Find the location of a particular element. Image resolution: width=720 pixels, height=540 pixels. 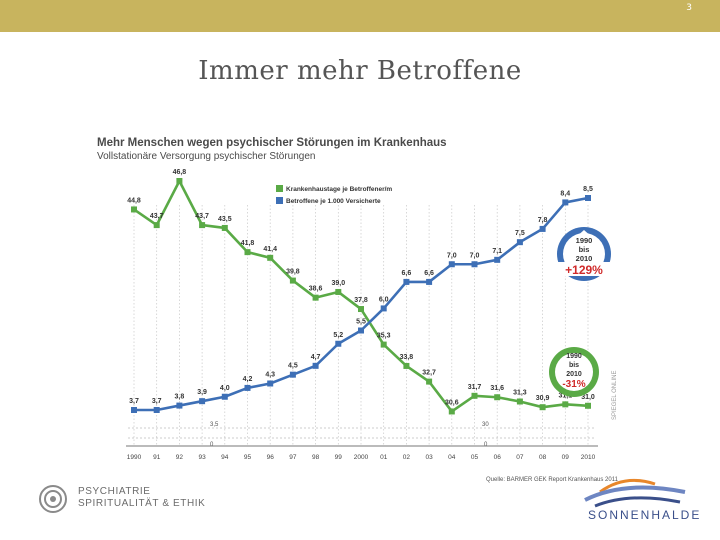

label-green-08: 30,9 is located at coordinates (543, 398).